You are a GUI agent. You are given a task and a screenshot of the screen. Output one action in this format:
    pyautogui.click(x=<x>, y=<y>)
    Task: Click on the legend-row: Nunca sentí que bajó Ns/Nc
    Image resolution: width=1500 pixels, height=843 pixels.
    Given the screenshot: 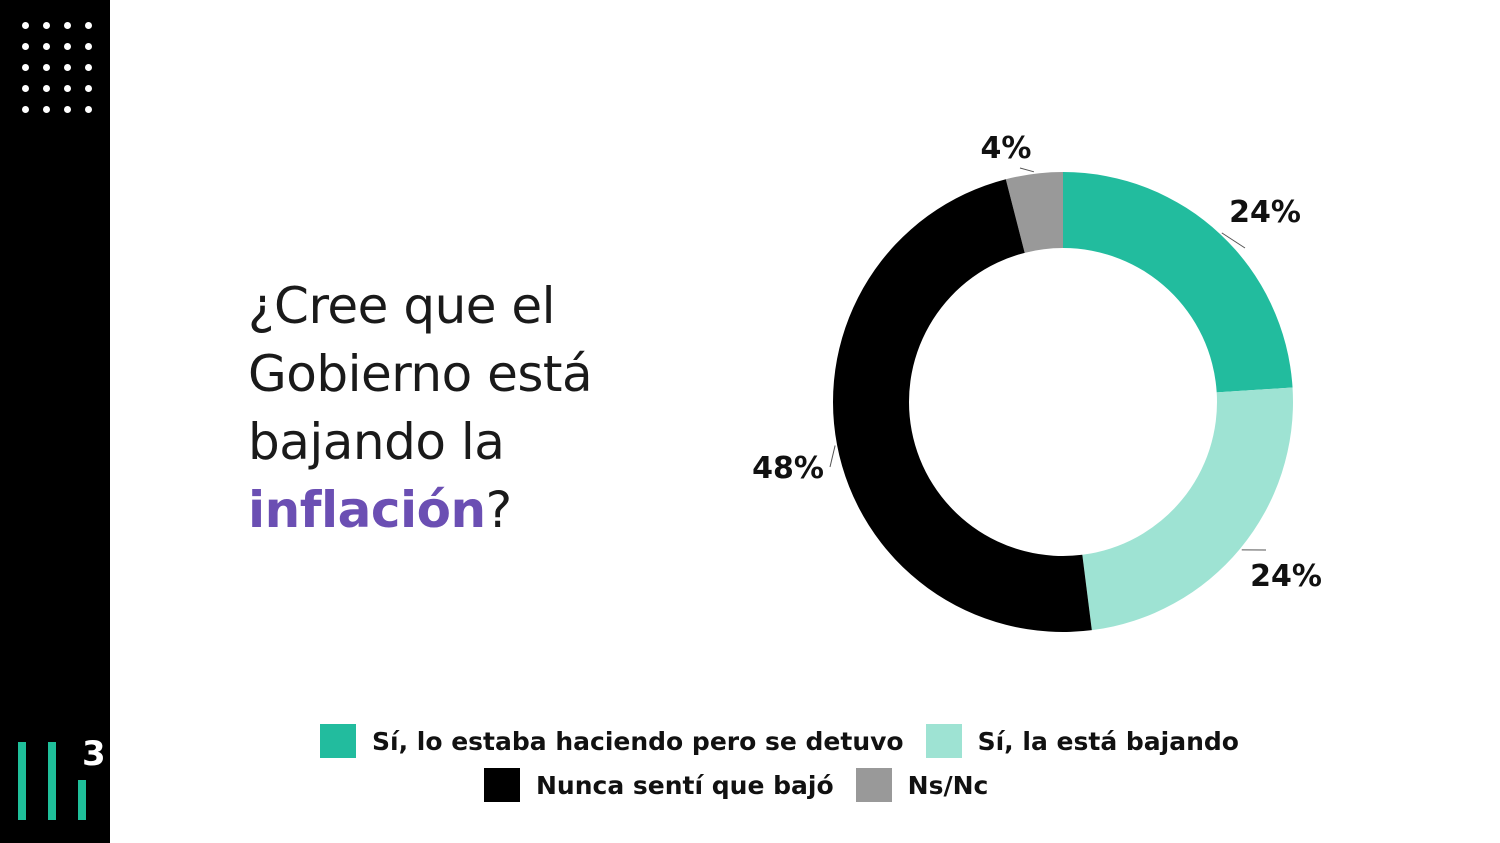 What is the action you would take?
    pyautogui.click(x=747, y=785)
    